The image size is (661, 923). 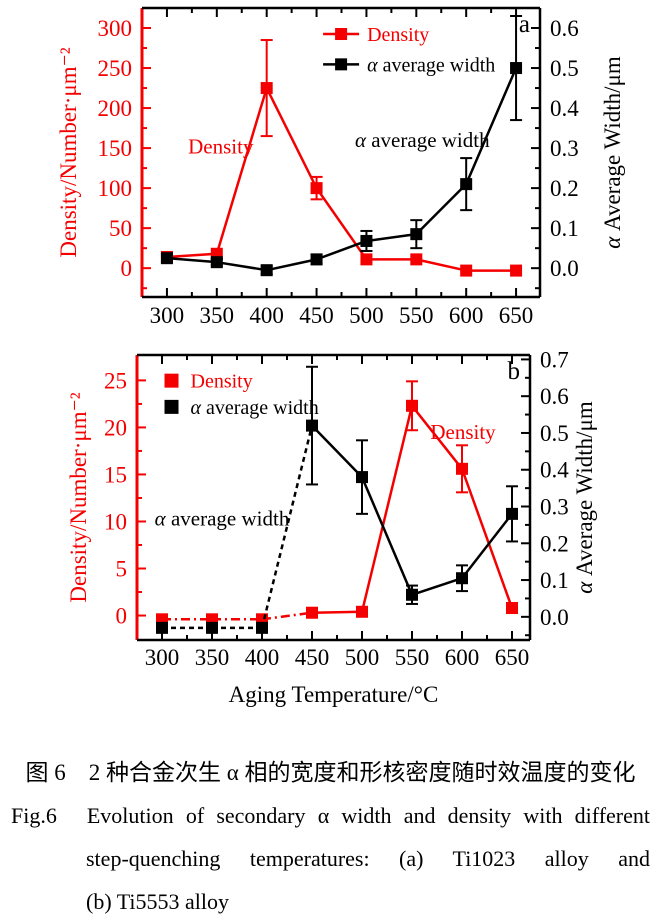 What do you see at coordinates (217, 315) in the screenshot?
I see `x-tick-label: 350` at bounding box center [217, 315].